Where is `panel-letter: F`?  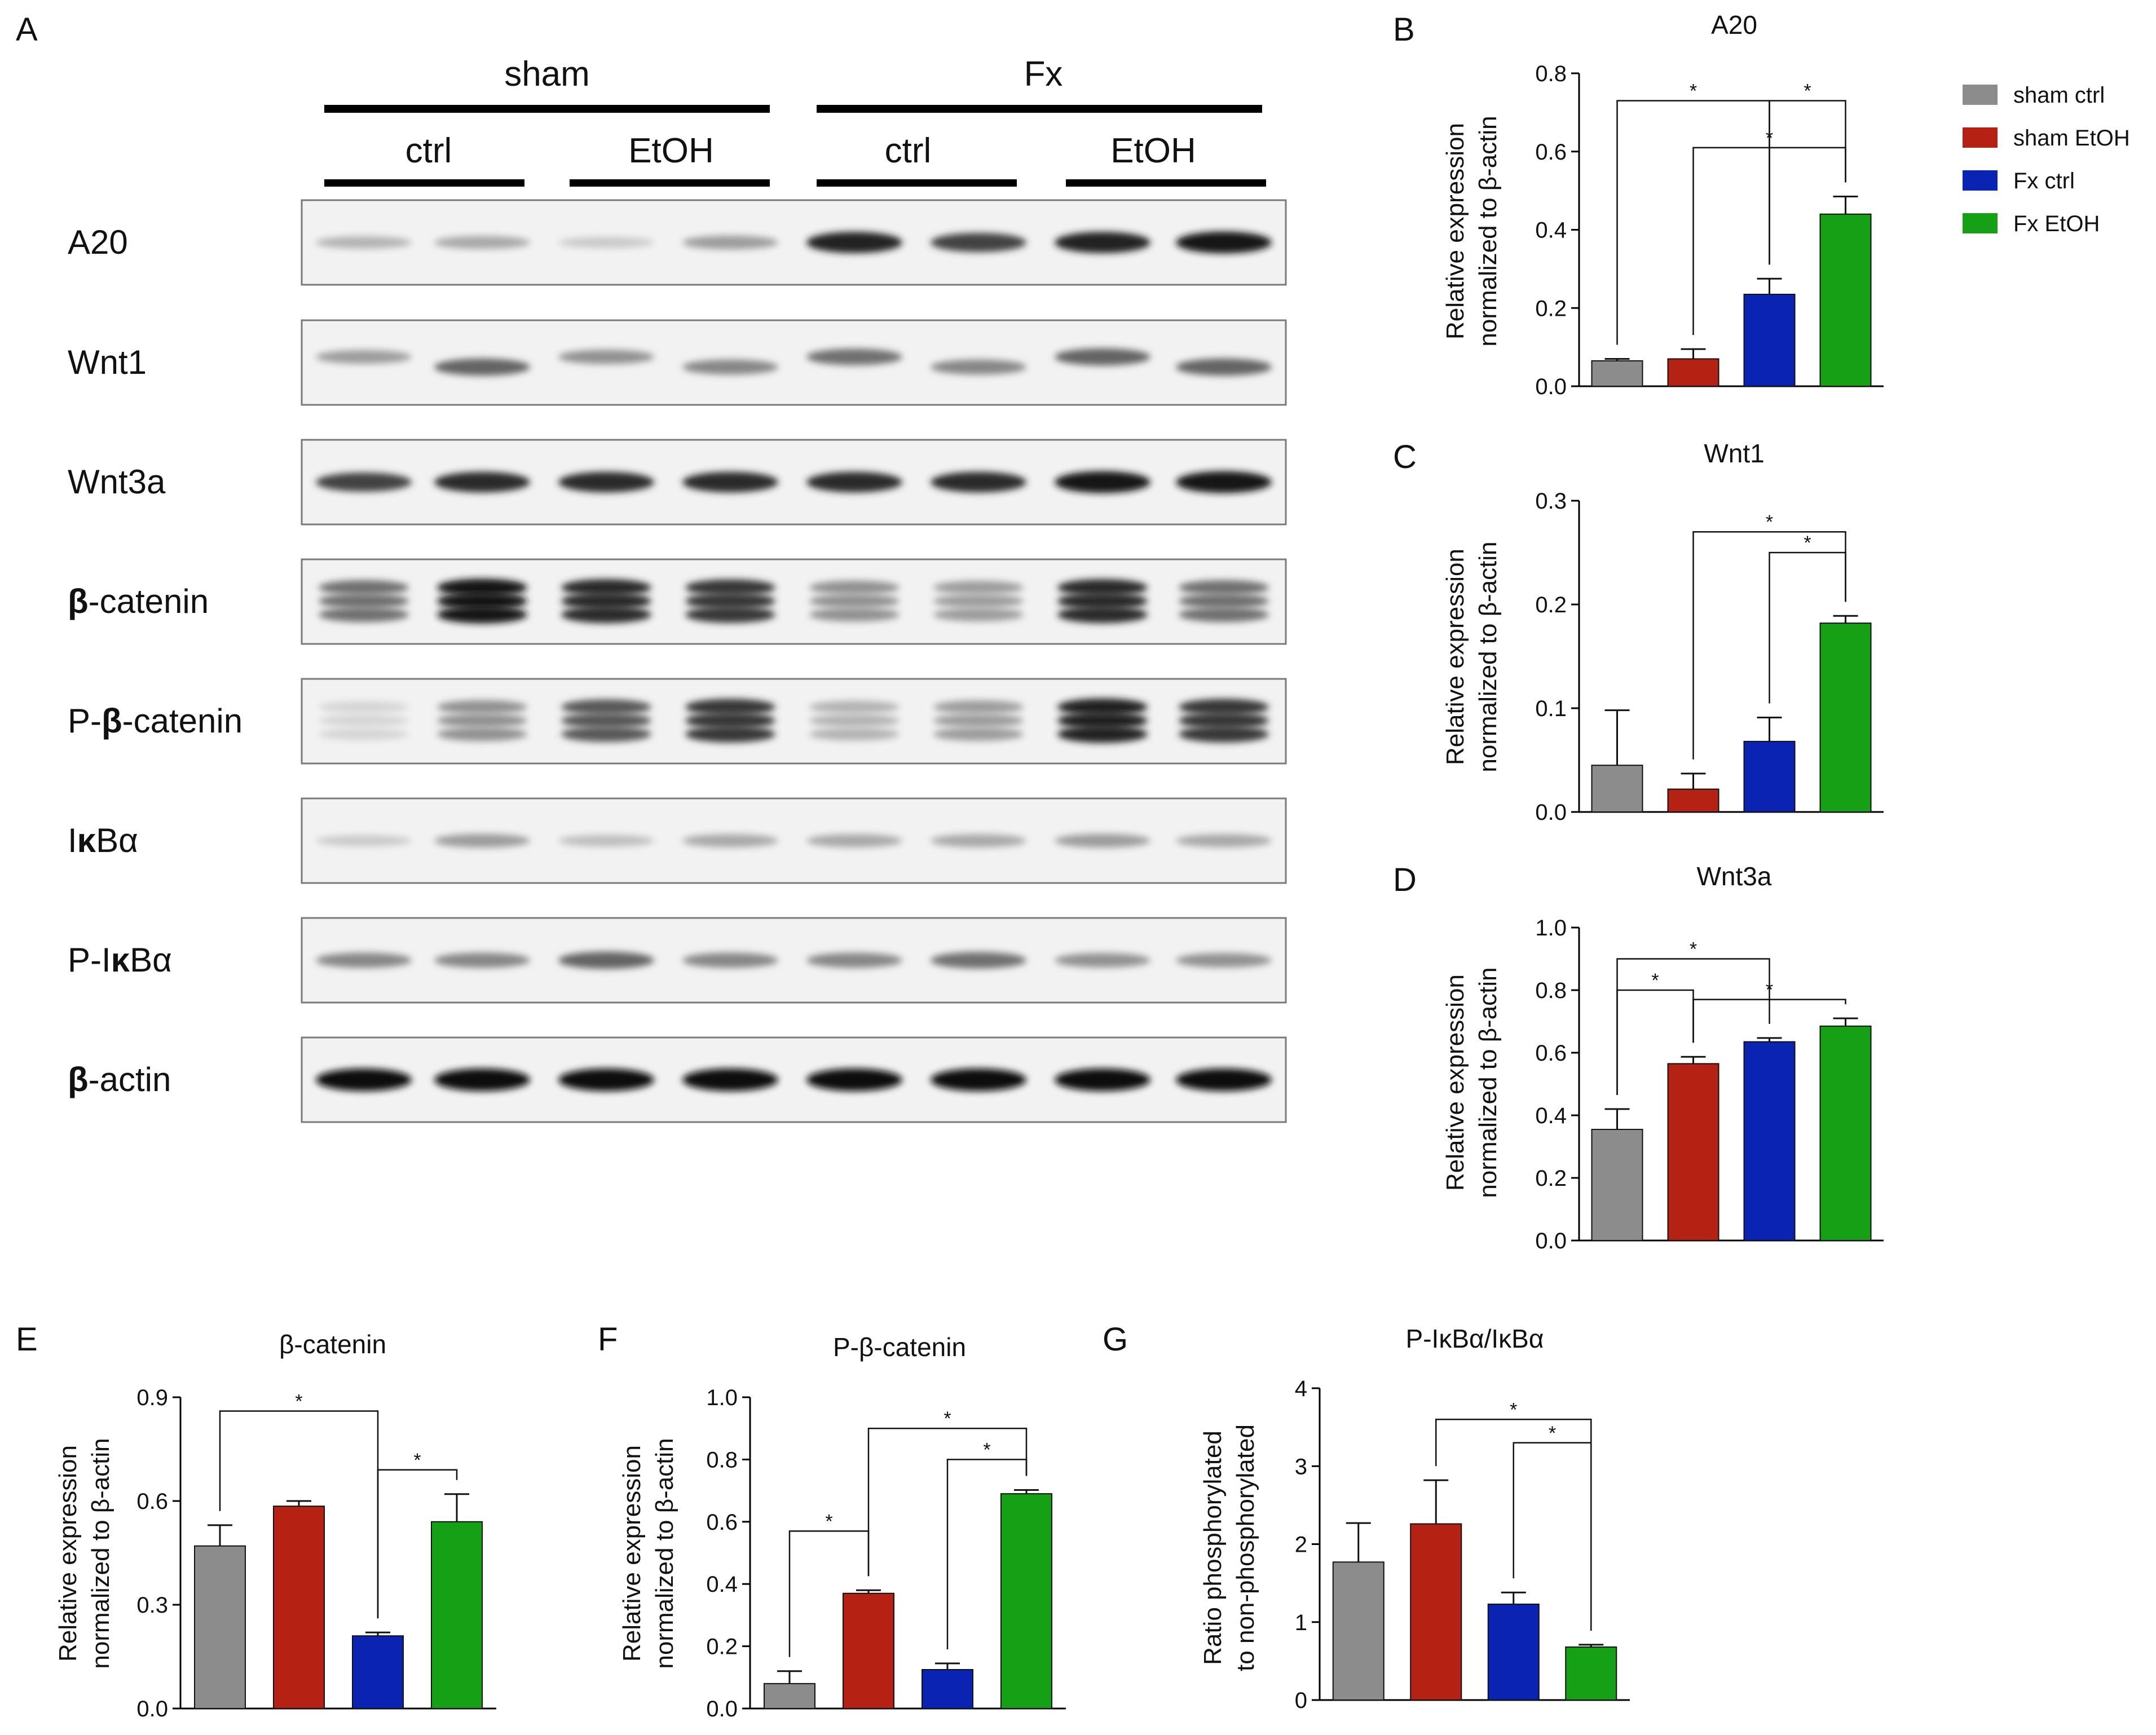
panel-letter: F is located at coordinates (608, 1339).